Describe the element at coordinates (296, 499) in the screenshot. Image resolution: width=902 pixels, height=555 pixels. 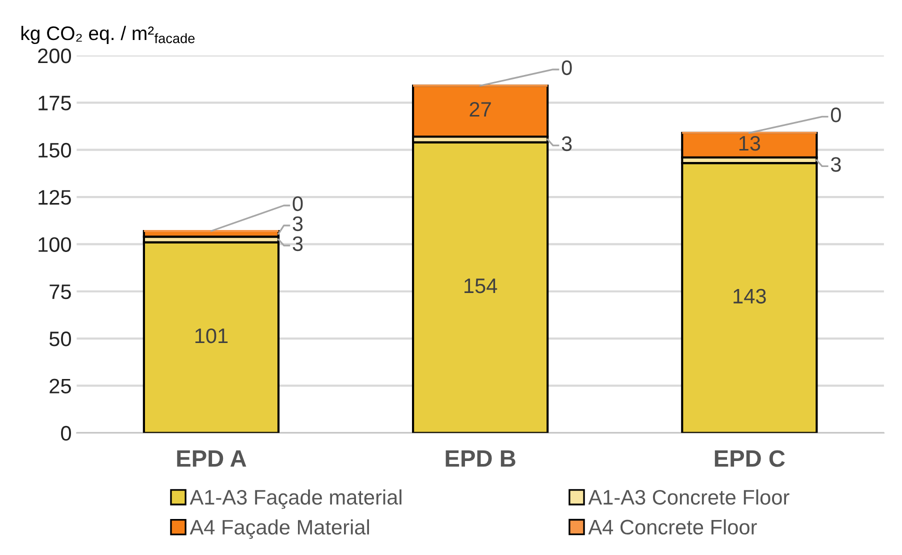
I see `legend-label: A1-A3 Façade material` at that location.